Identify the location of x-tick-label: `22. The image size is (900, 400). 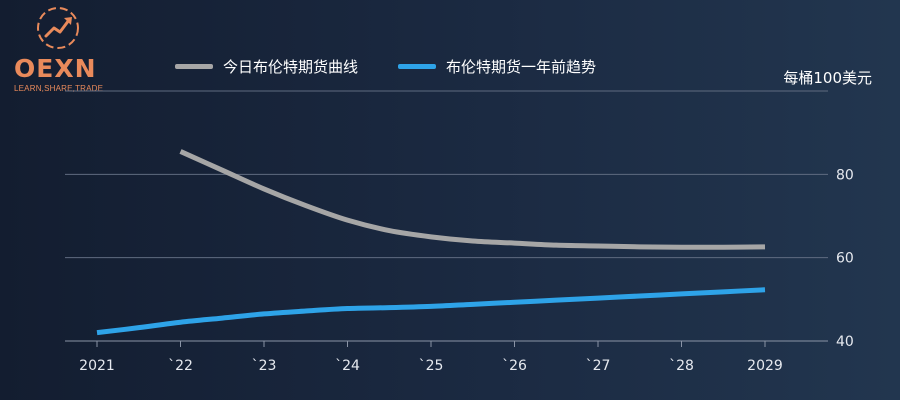
(180, 366).